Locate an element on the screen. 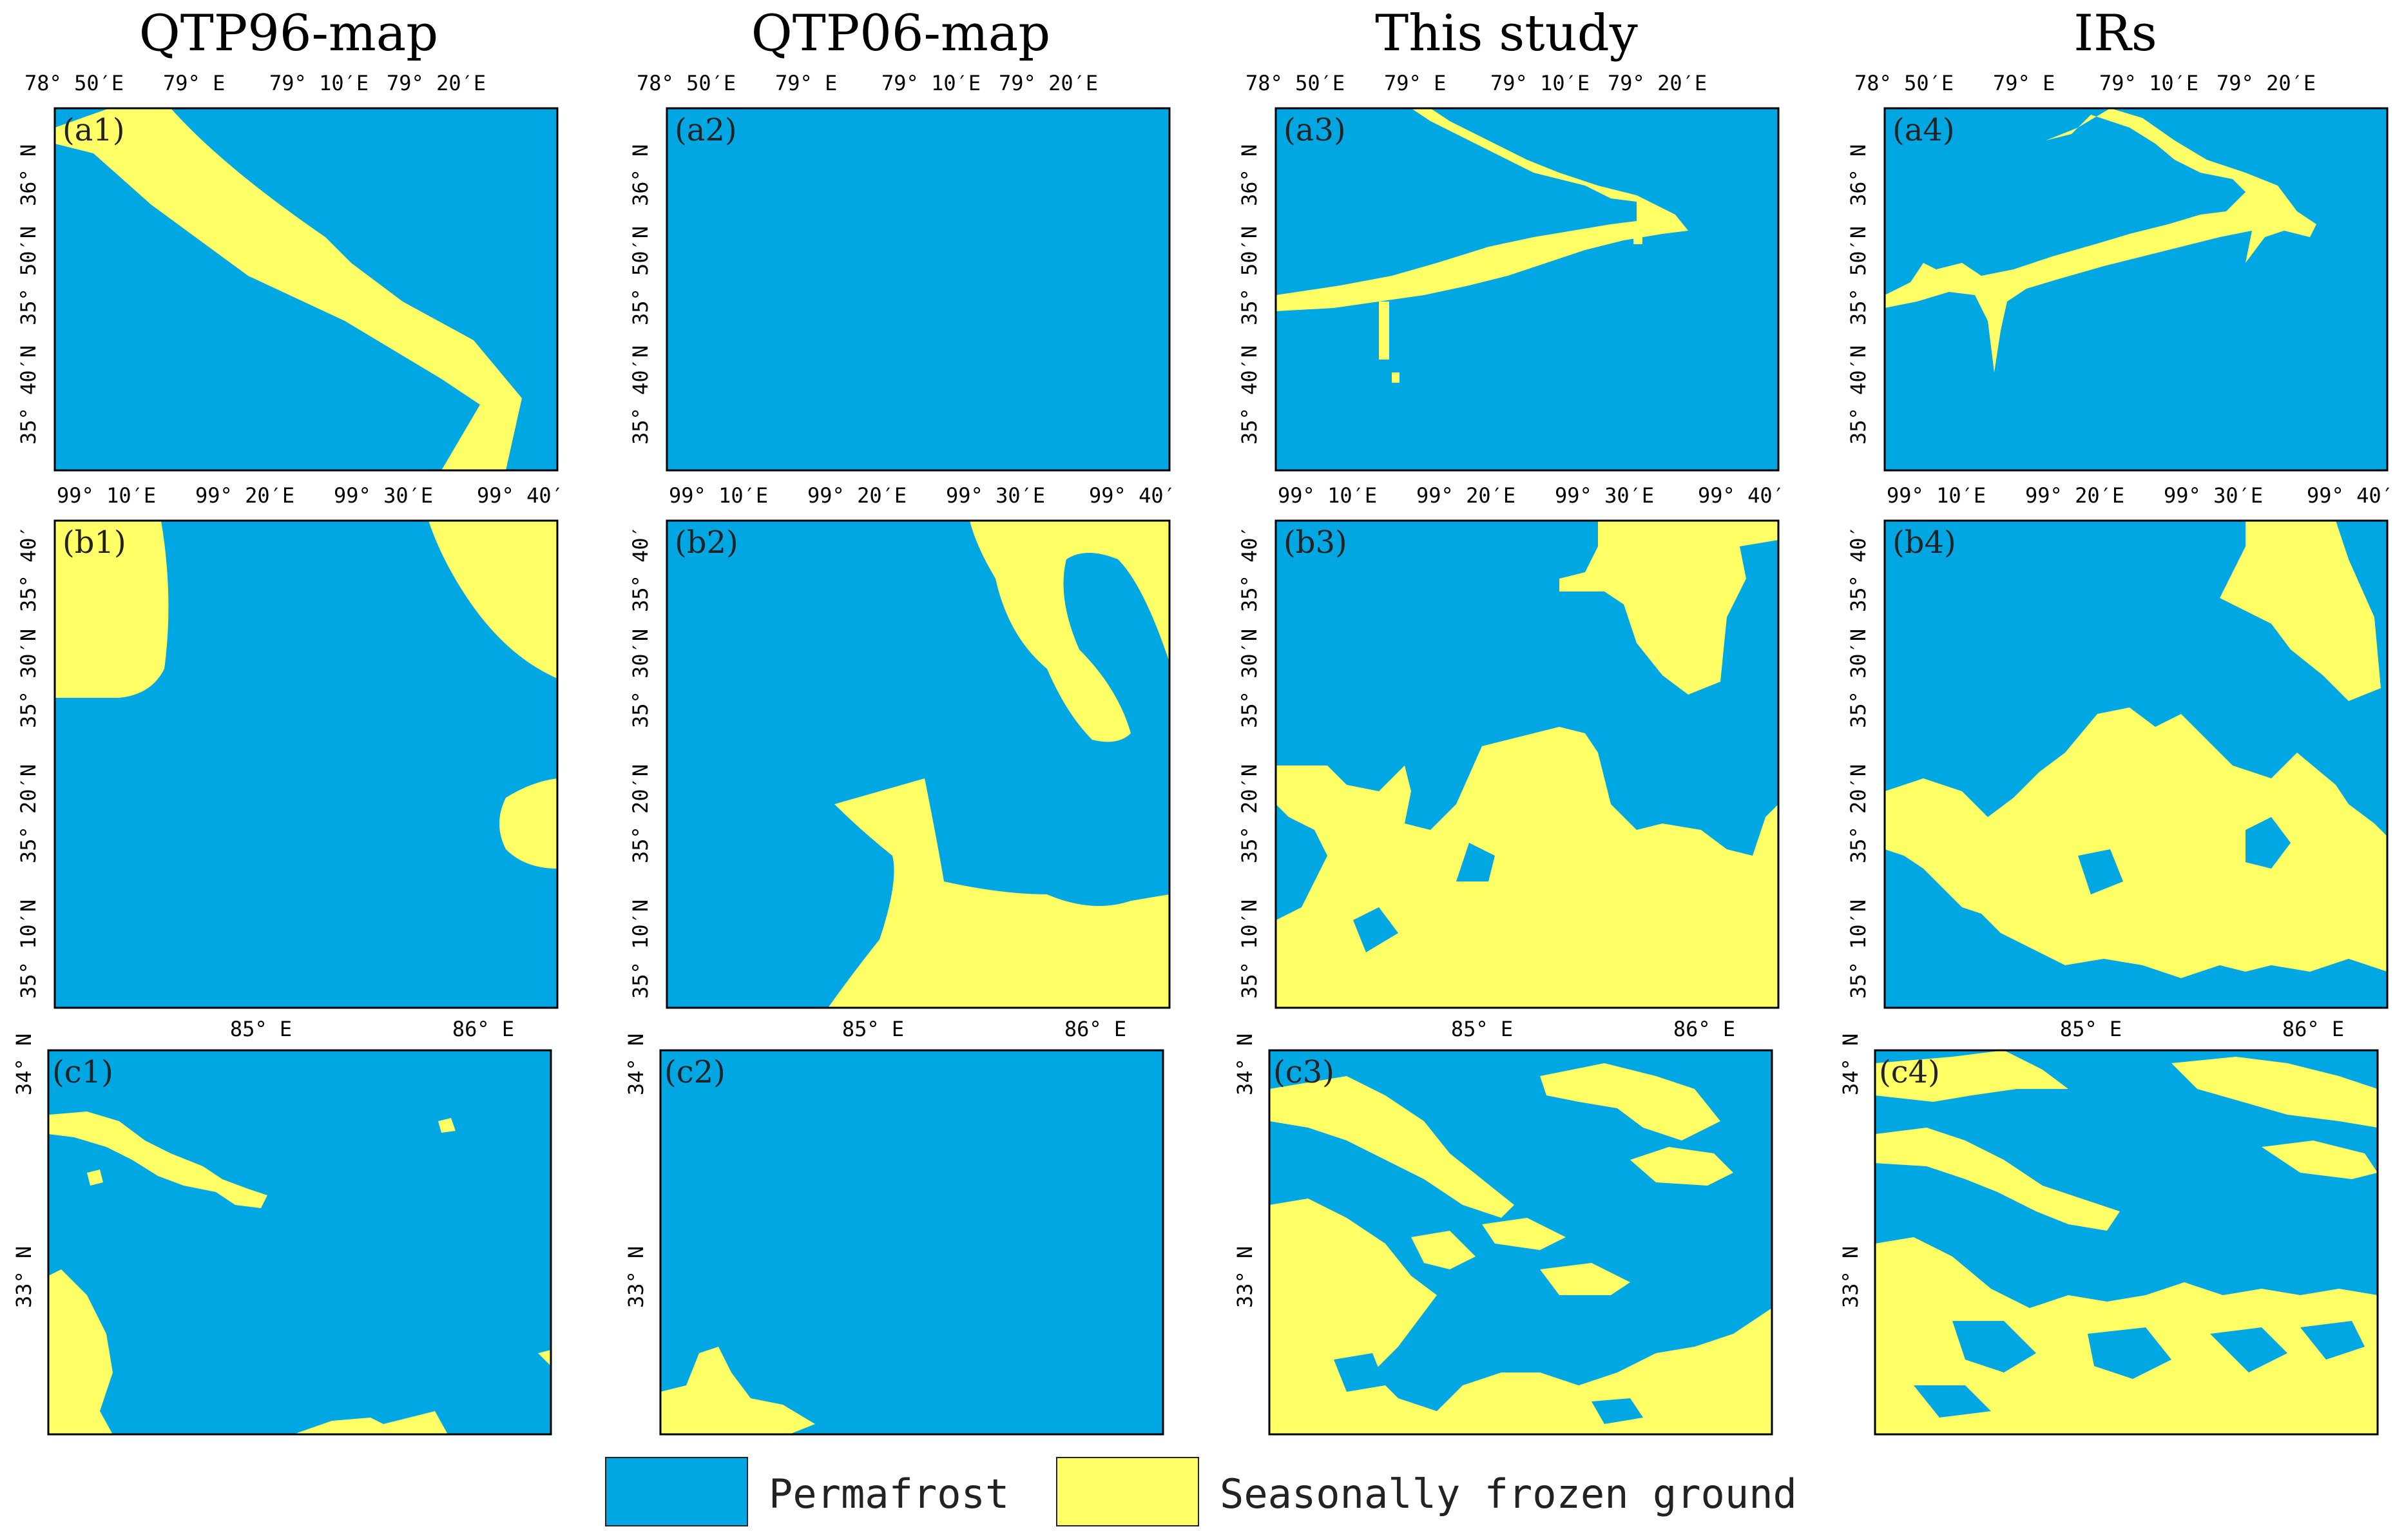 The image size is (2395, 1540). panel-c2: (c2) is located at coordinates (911, 1242).